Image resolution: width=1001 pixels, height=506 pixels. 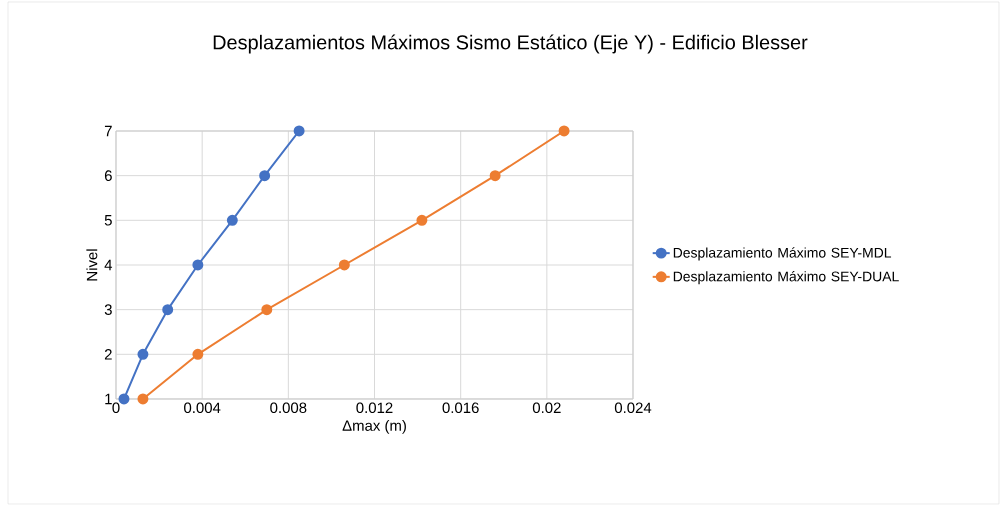 What do you see at coordinates (108, 354) in the screenshot?
I see `y-tick-label: 2` at bounding box center [108, 354].